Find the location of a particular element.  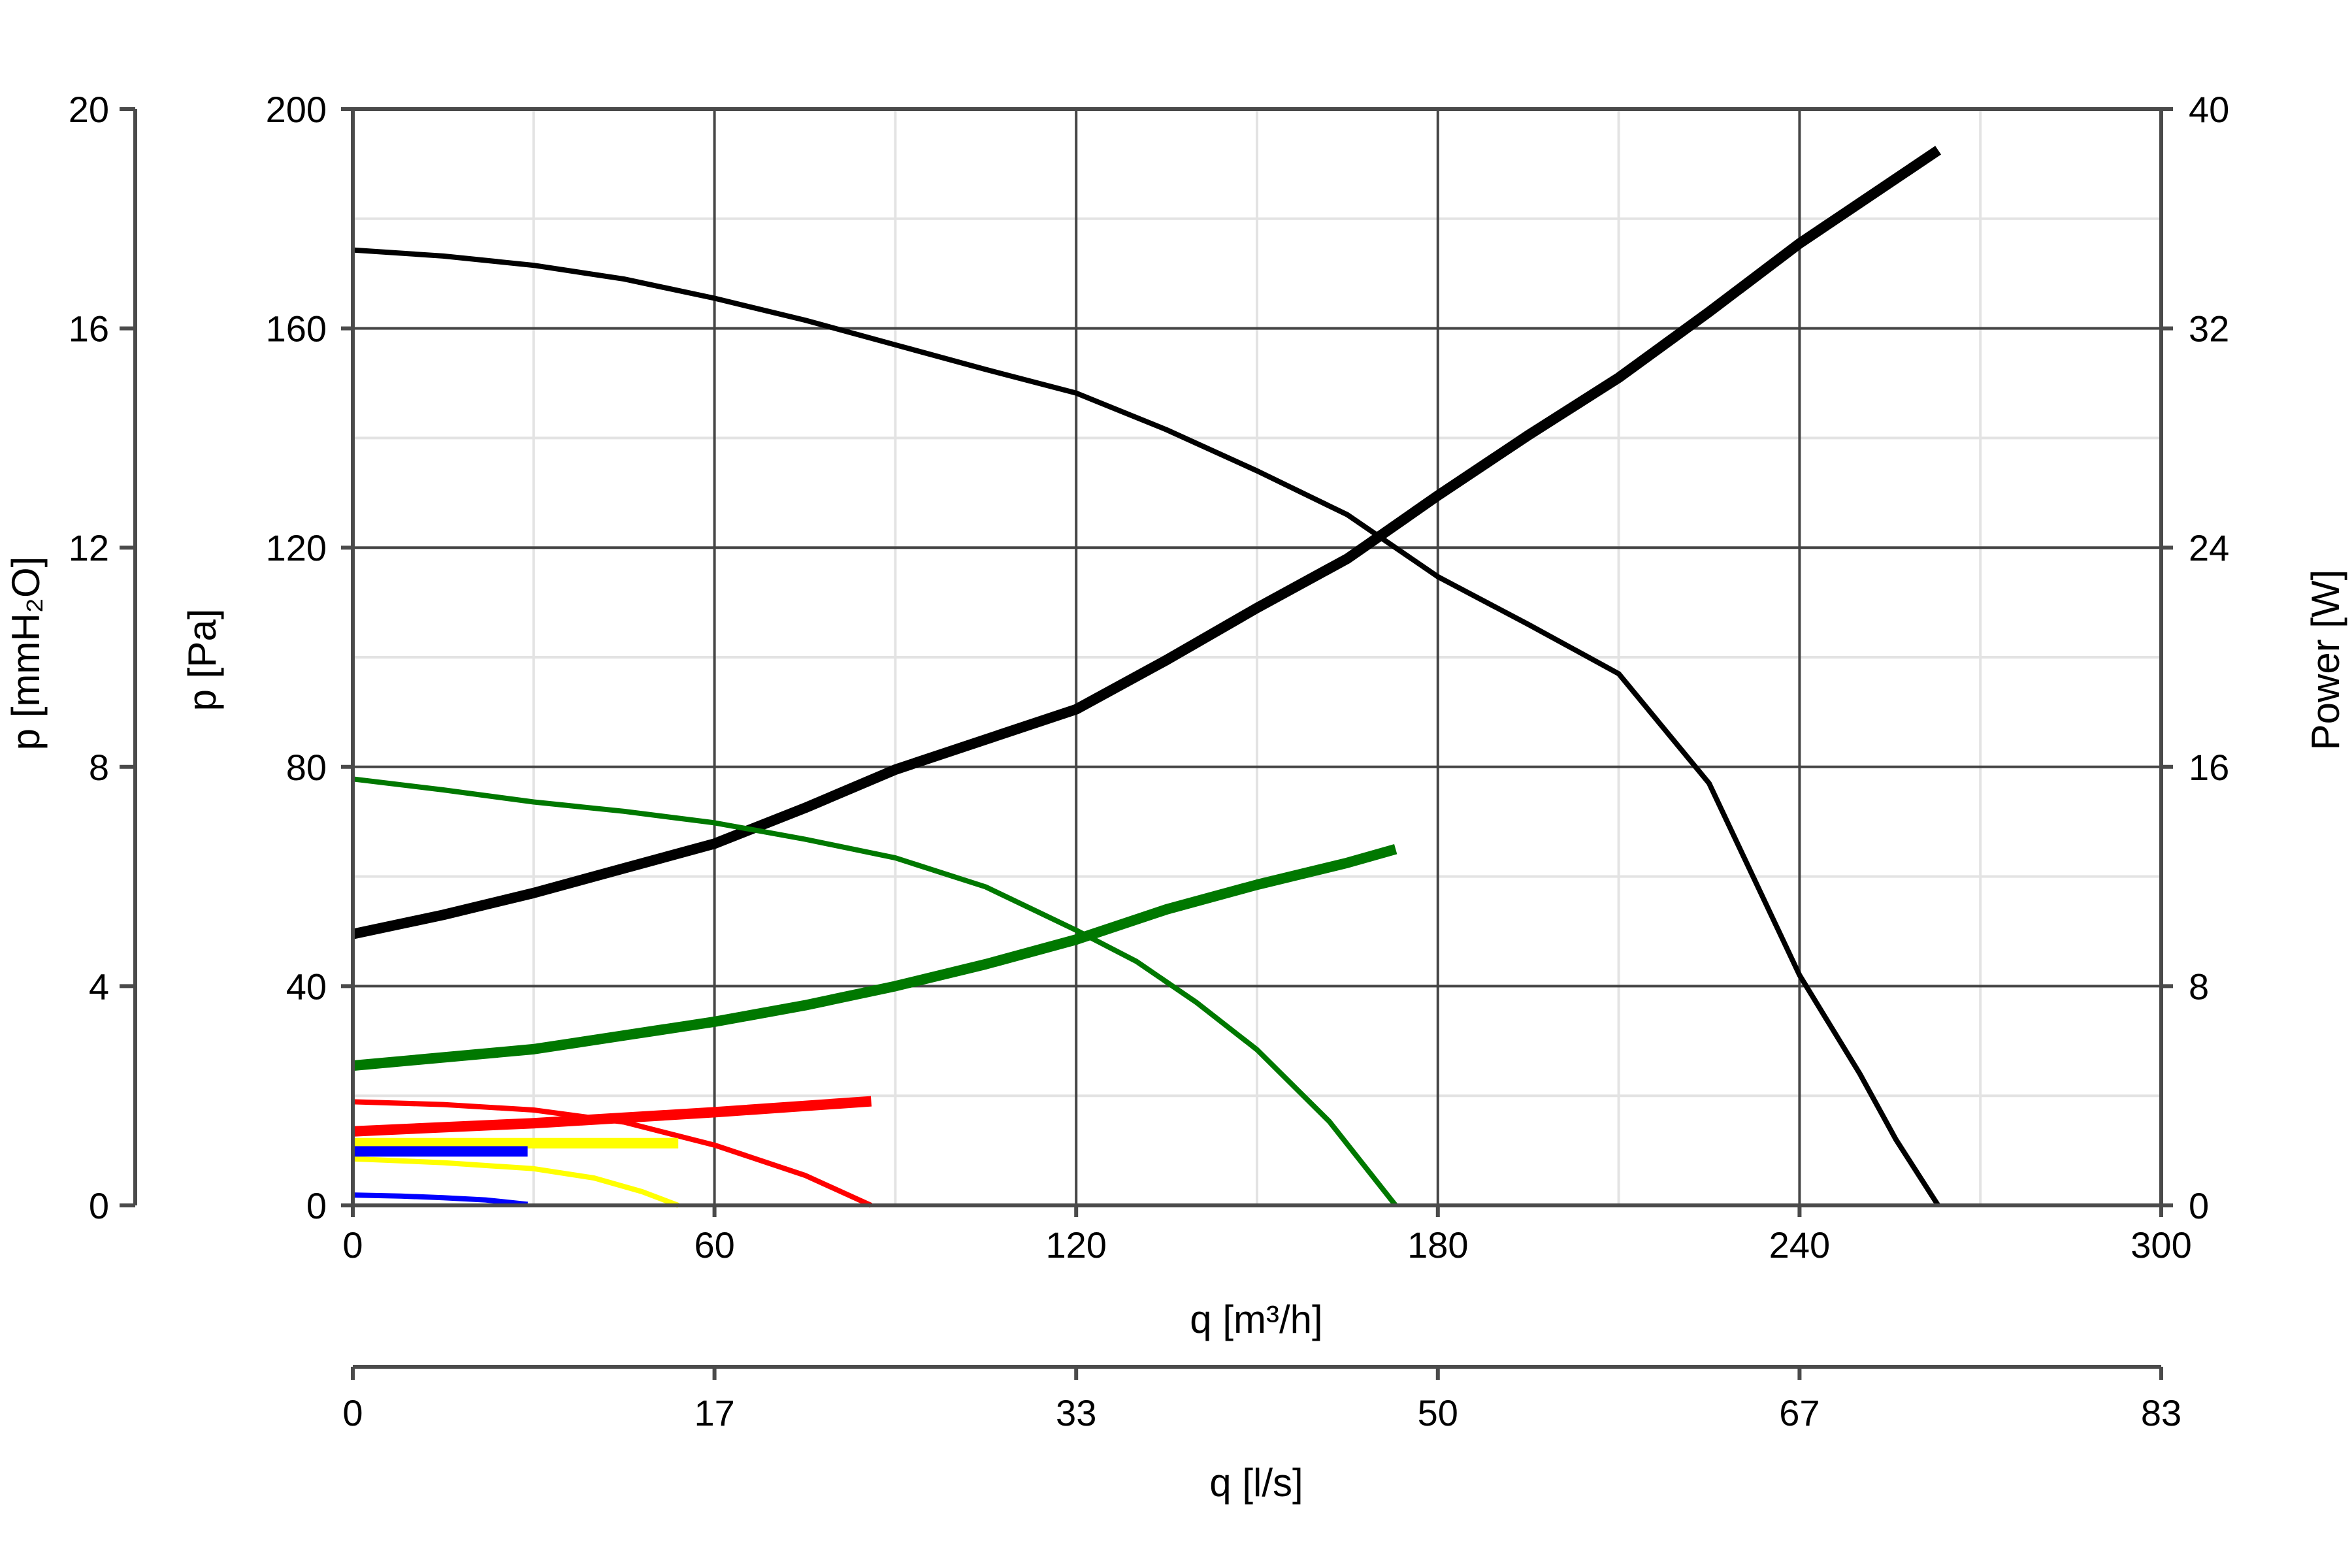

y-tick-label-mmh2o: 16 is located at coordinates (89, 329).